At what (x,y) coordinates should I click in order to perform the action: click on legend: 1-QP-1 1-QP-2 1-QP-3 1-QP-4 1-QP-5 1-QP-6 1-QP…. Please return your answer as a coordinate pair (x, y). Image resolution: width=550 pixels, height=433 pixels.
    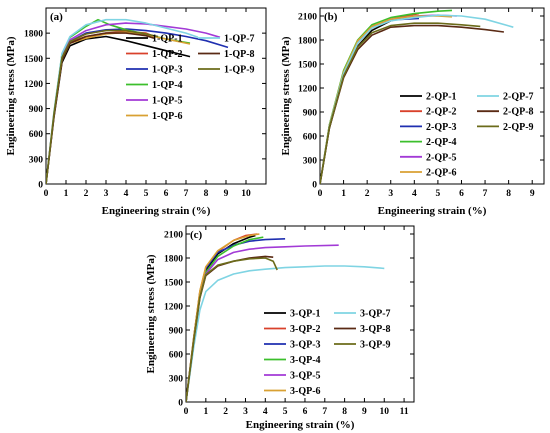
    Looking at the image, I should click on (190, 78).